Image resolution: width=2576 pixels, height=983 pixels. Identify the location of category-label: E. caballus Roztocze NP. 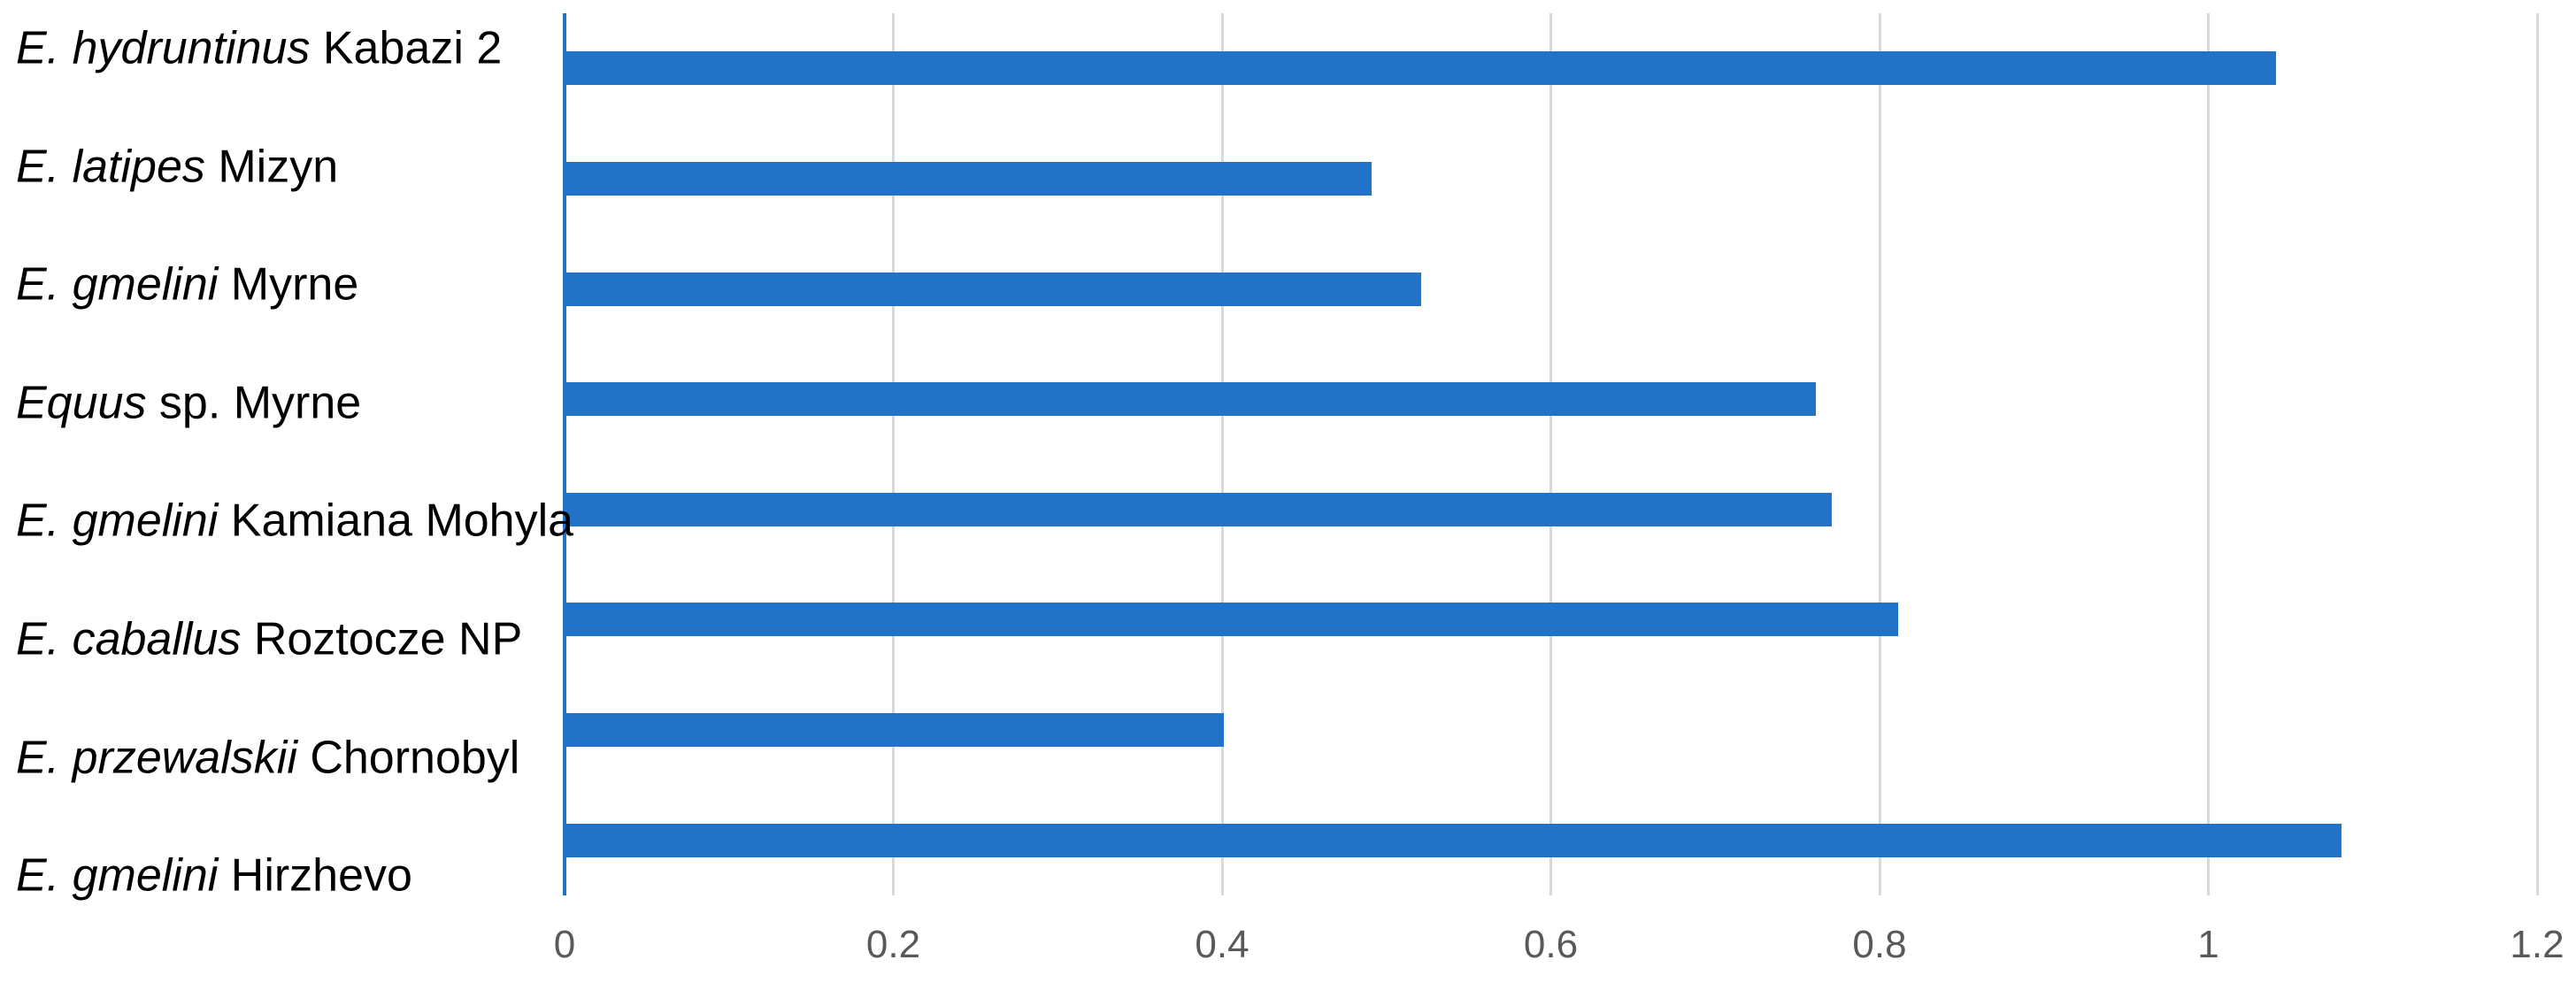
(269, 639).